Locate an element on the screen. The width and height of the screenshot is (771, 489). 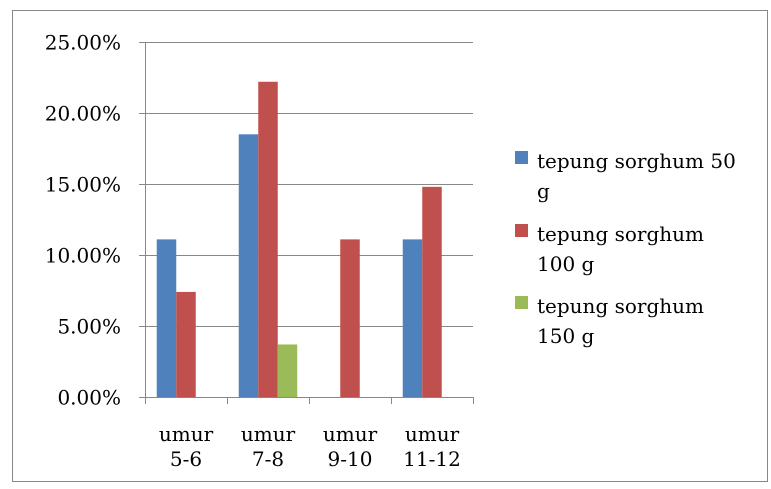
legend-label: 100 g is located at coordinates (566, 264).